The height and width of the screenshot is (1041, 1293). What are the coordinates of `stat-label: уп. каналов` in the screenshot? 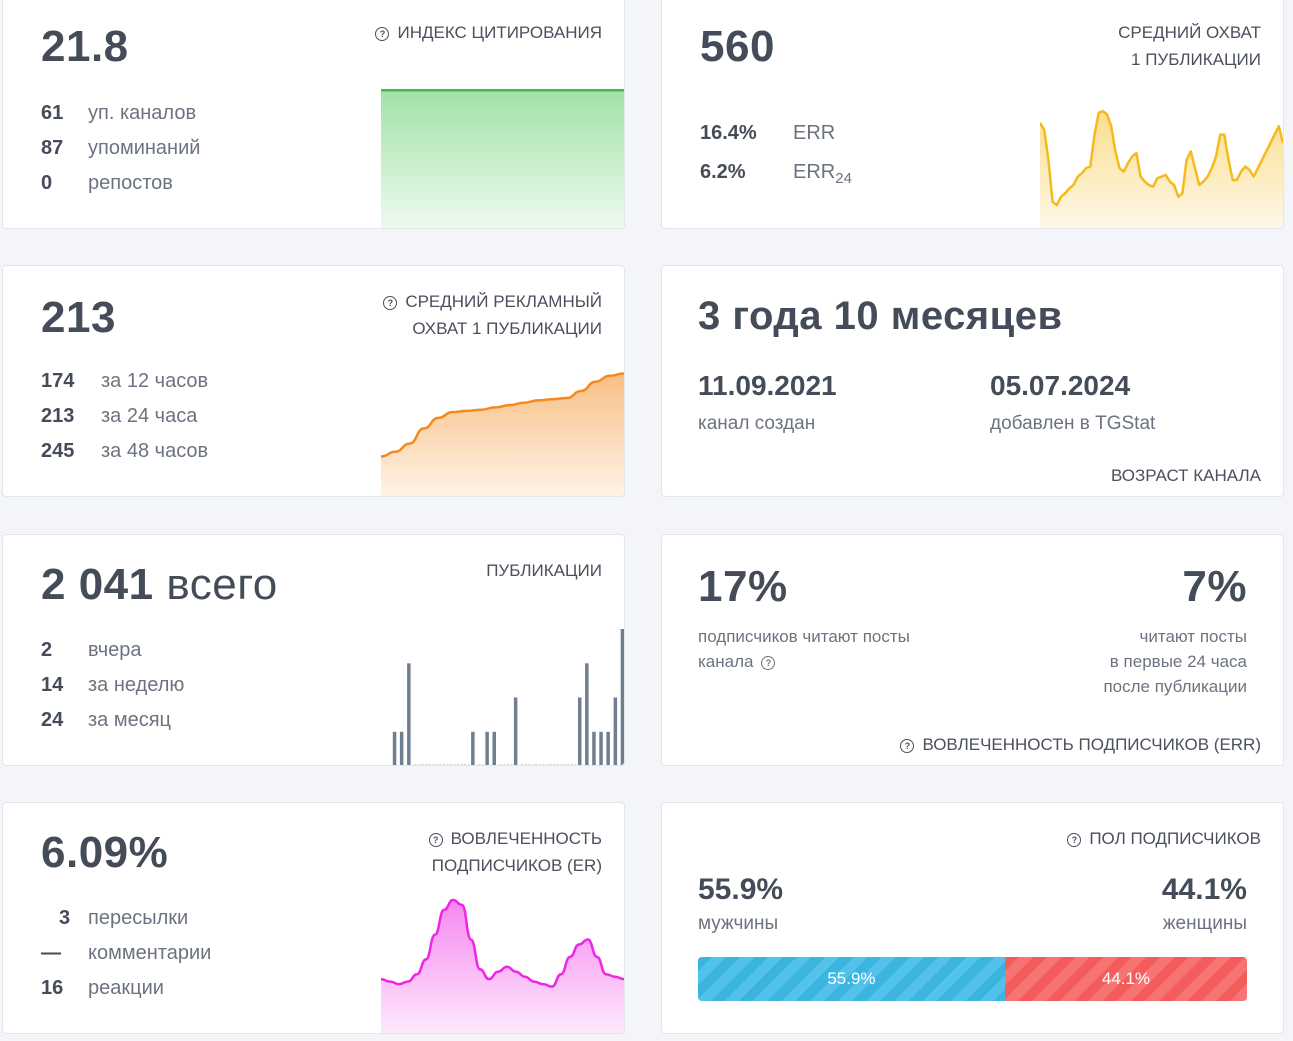 It's located at (142, 113).